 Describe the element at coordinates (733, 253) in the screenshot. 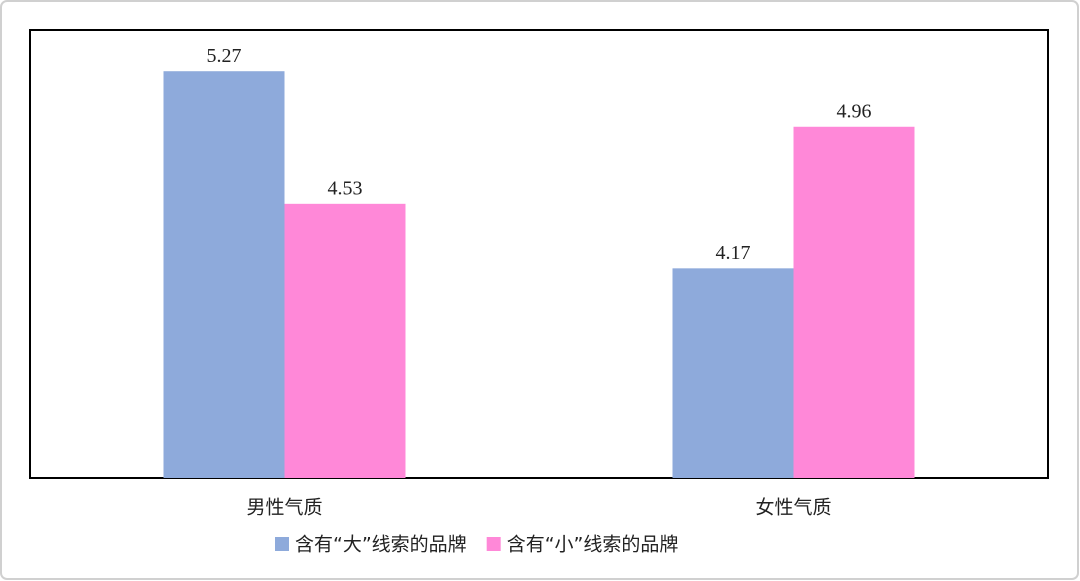

I see `value-label: 4.17` at that location.